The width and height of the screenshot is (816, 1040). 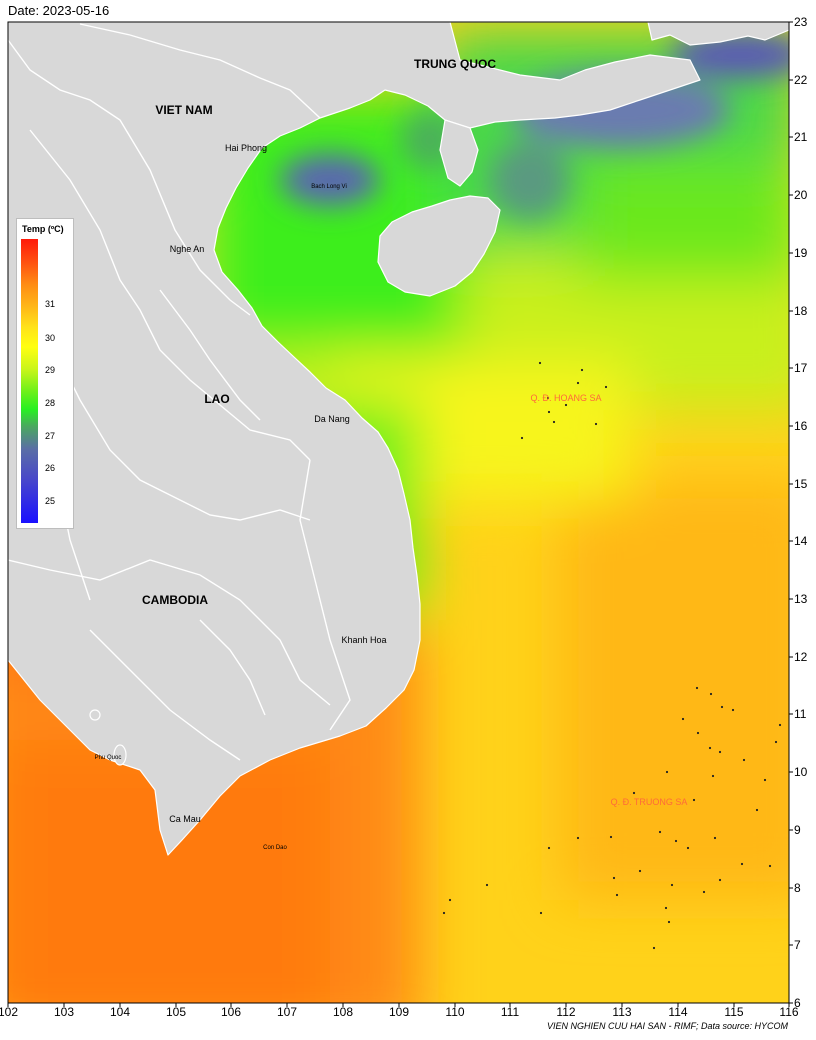 I want to click on y-tick-label: 10, so click(x=801, y=772).